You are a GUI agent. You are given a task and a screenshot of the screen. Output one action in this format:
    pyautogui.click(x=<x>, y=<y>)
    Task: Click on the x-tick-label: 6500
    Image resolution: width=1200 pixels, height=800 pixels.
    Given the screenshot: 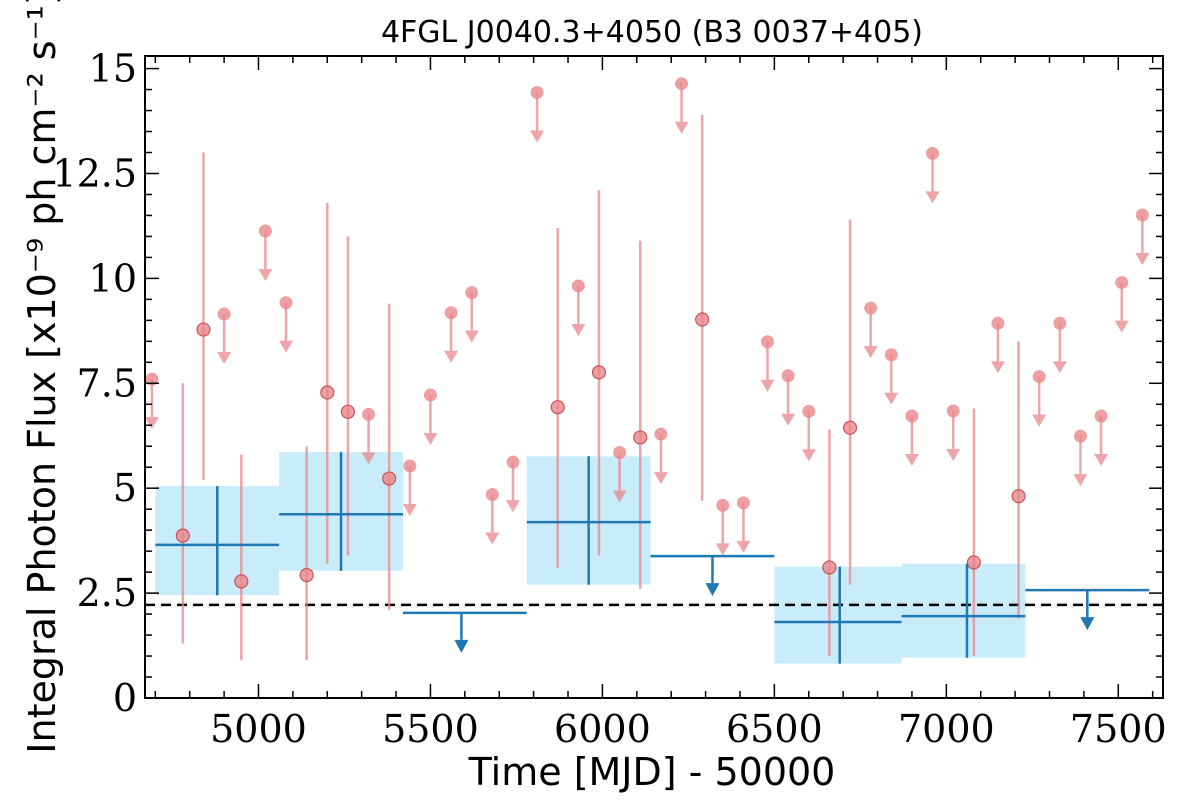 What is the action you would take?
    pyautogui.click(x=774, y=729)
    